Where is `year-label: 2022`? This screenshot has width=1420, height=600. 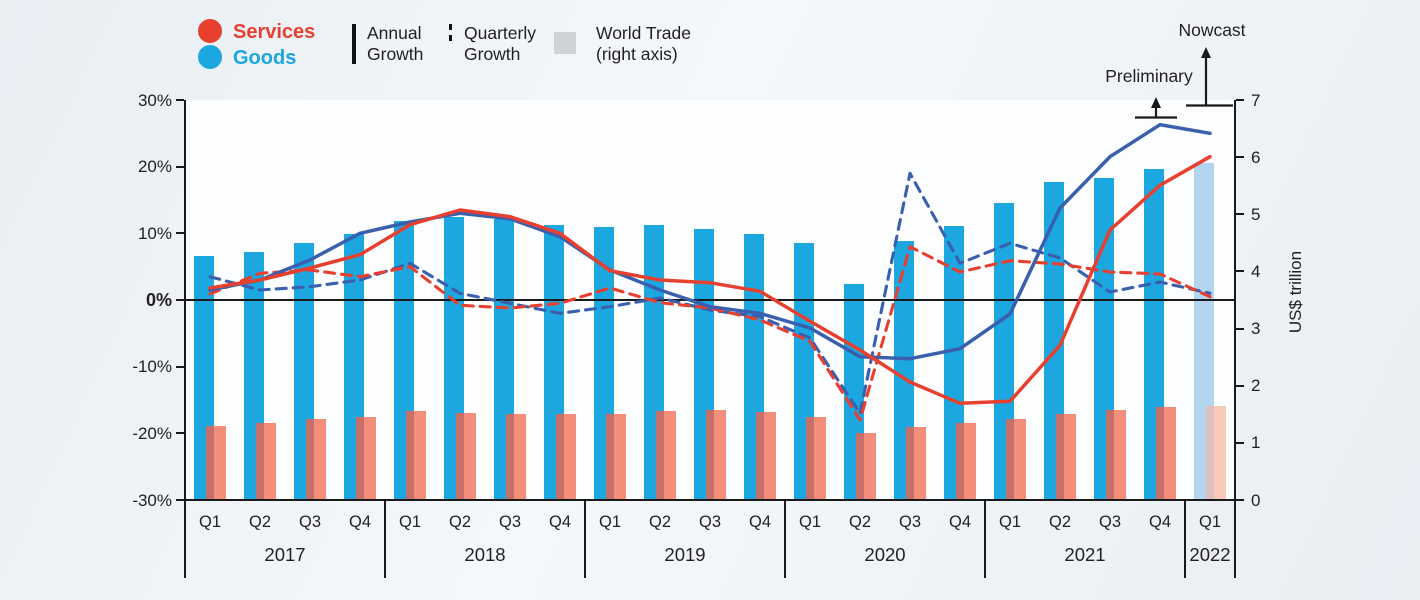
year-label: 2022 is located at coordinates (1210, 554).